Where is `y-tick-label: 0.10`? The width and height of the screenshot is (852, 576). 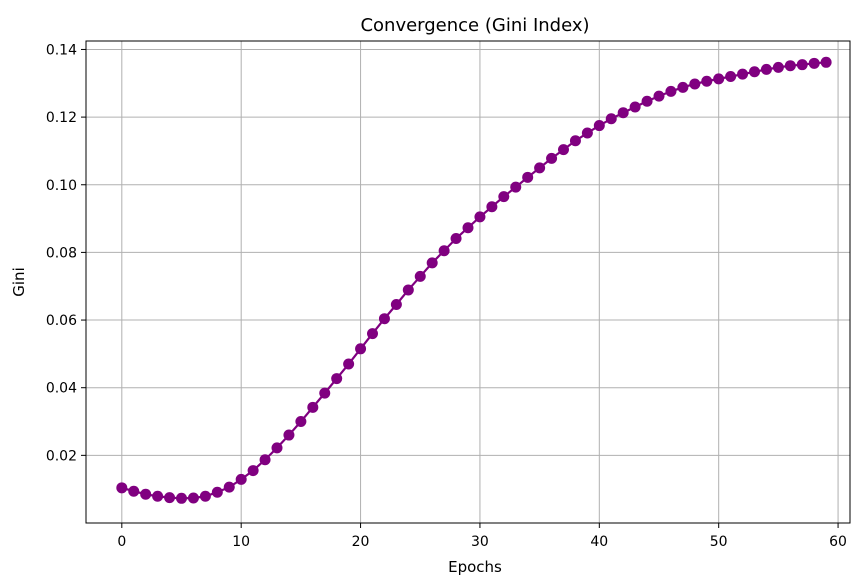
y-tick-label: 0.10 is located at coordinates (61, 186).